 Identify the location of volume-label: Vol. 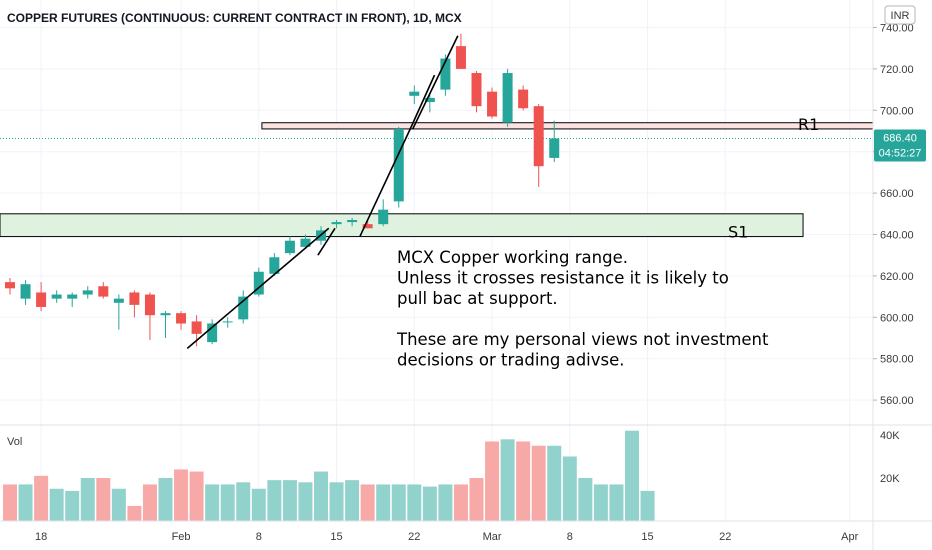
(14, 442).